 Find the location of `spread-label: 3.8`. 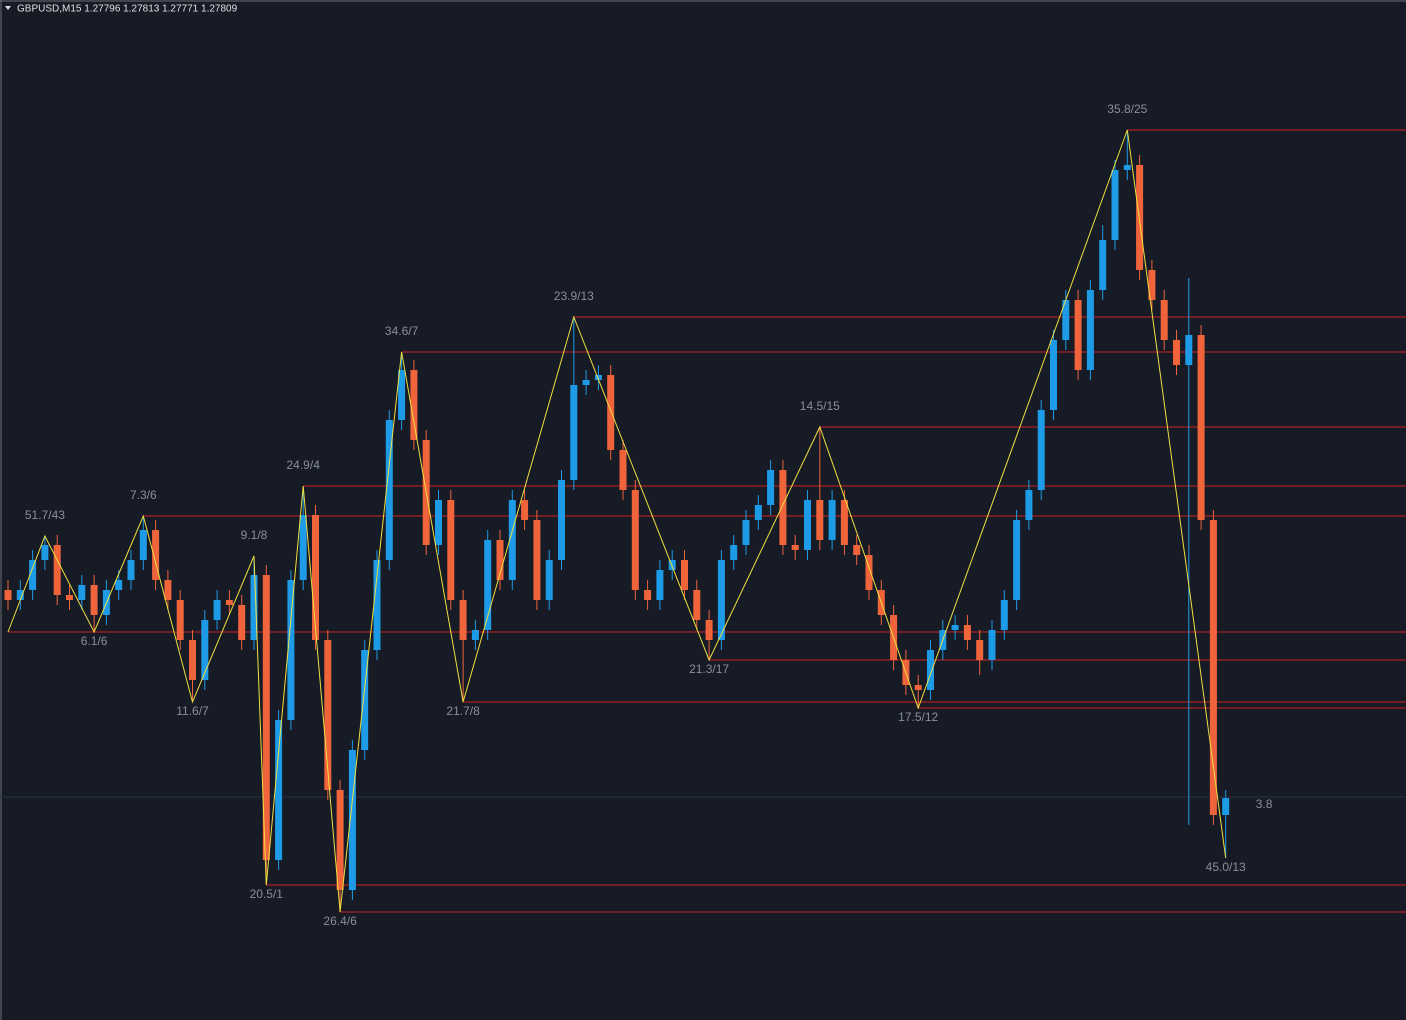

spread-label: 3.8 is located at coordinates (1264, 804).